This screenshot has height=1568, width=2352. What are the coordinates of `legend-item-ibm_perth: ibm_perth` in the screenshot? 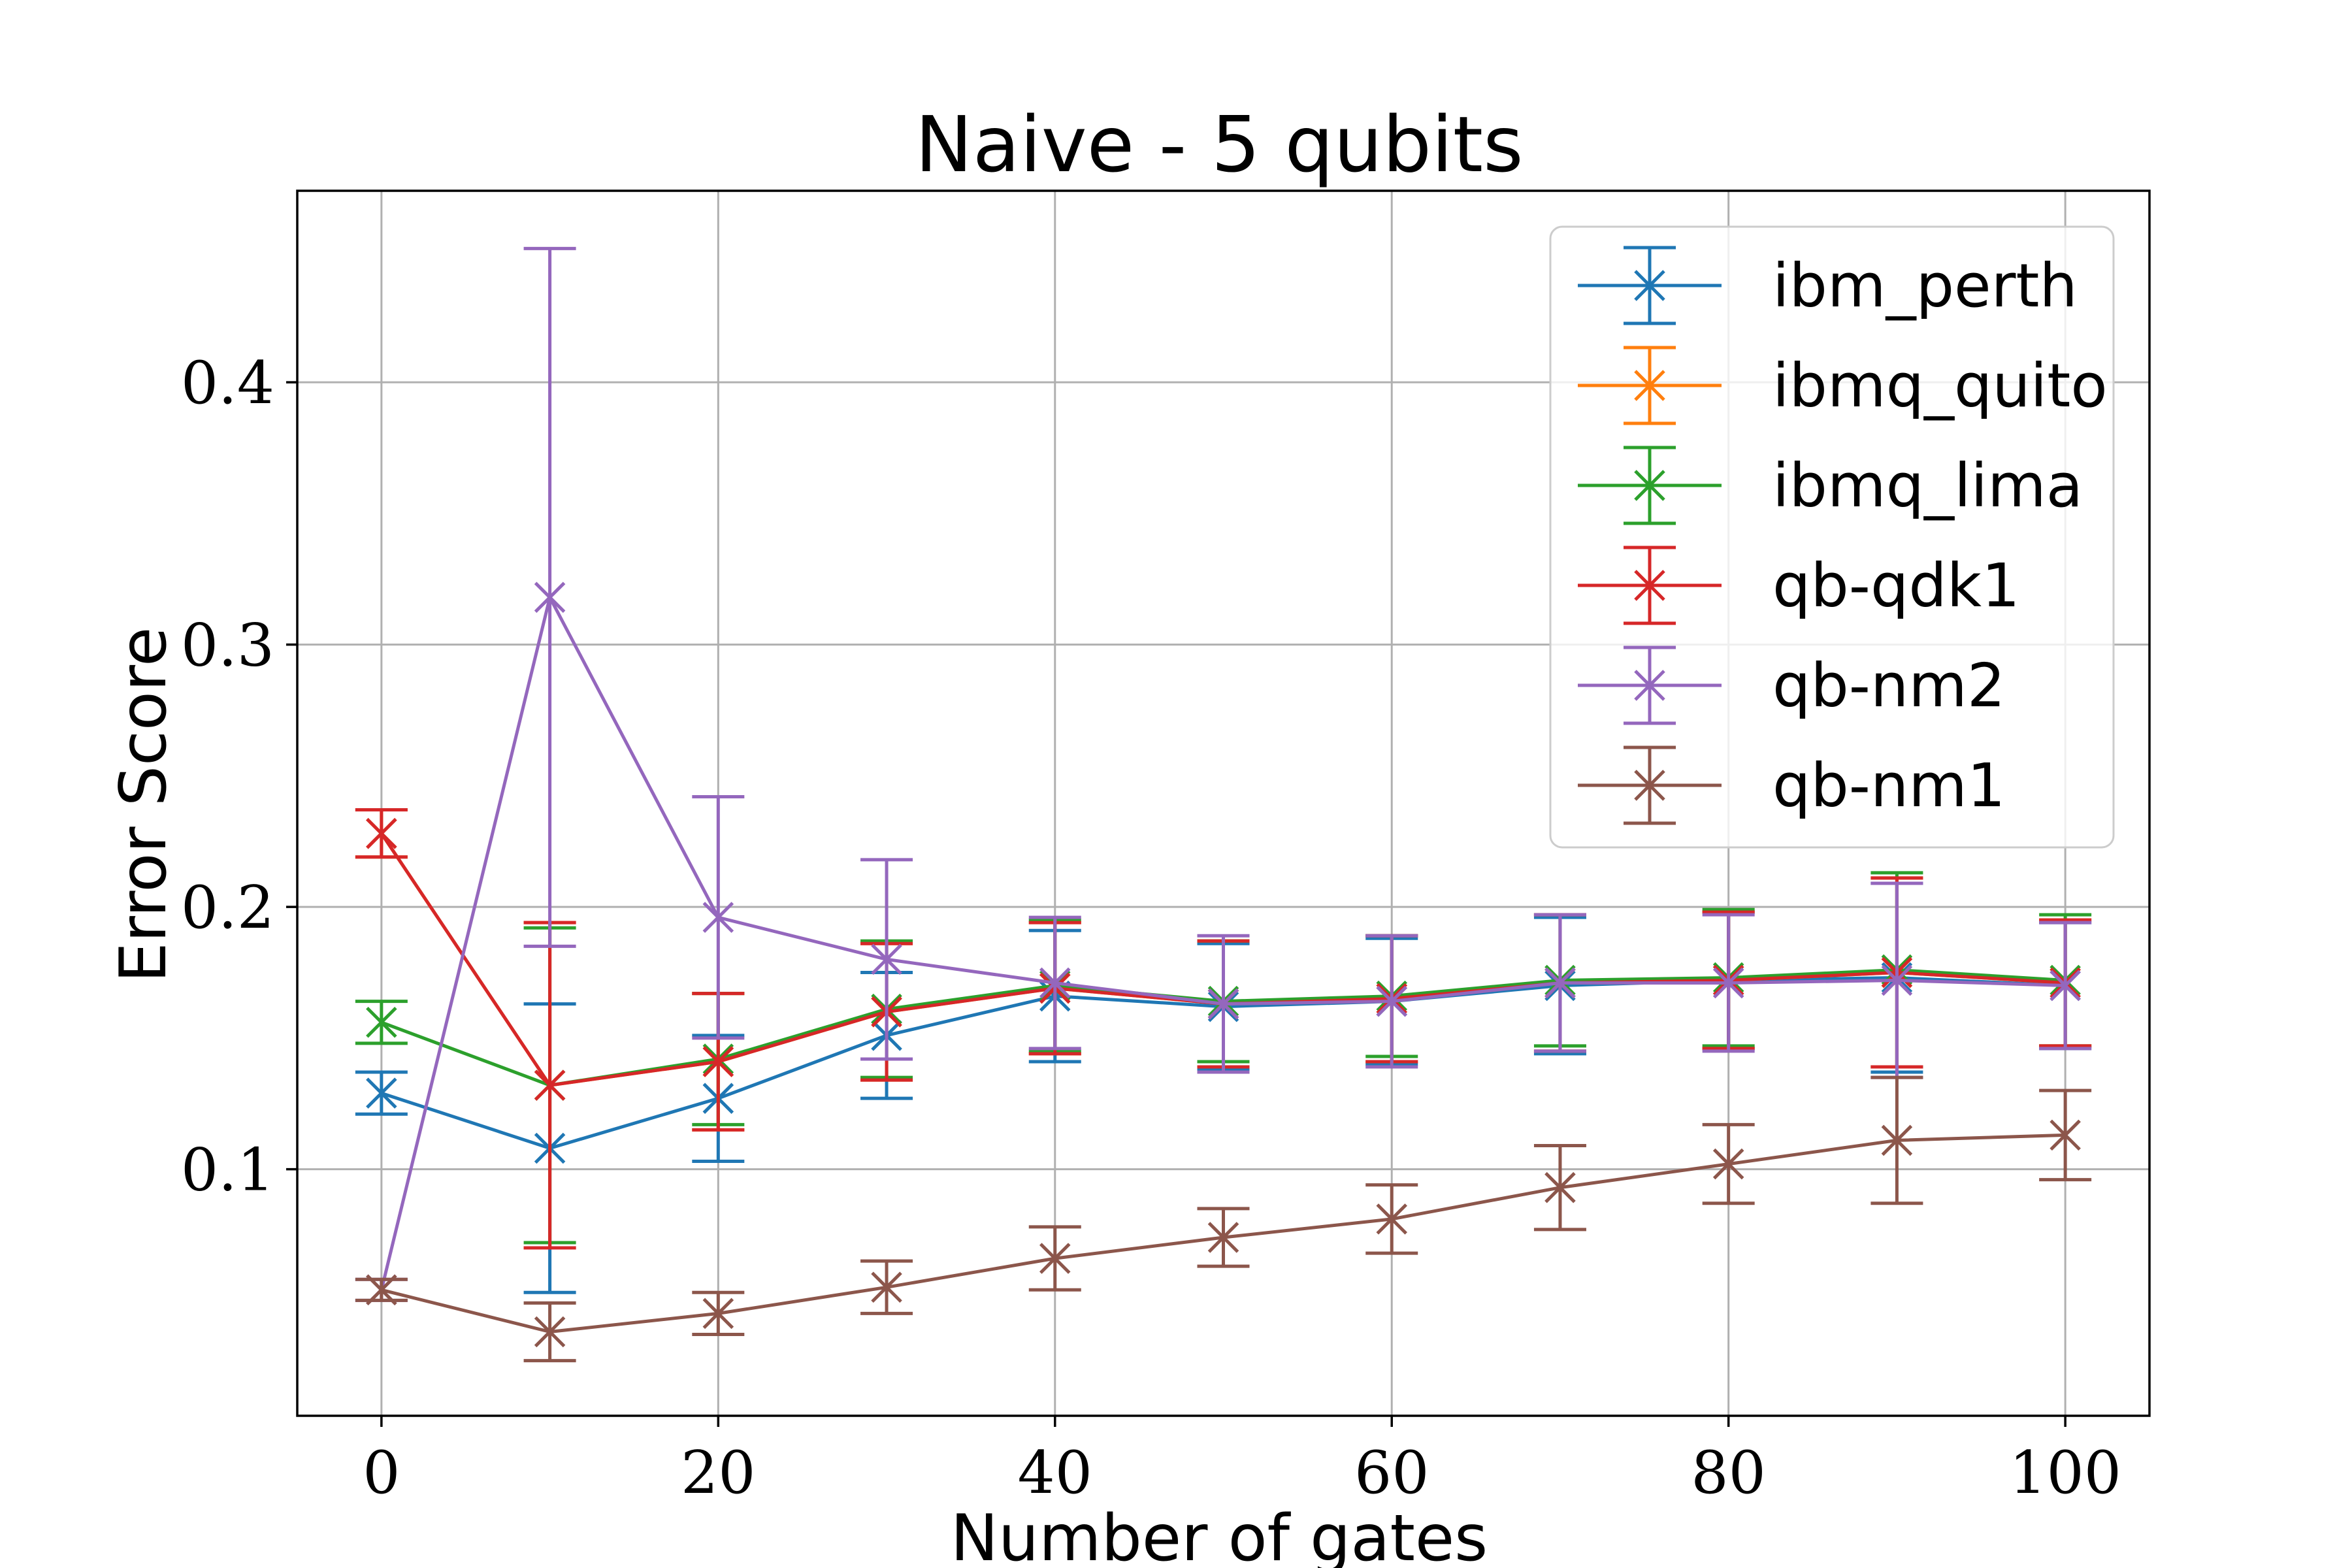 It's located at (1828, 285).